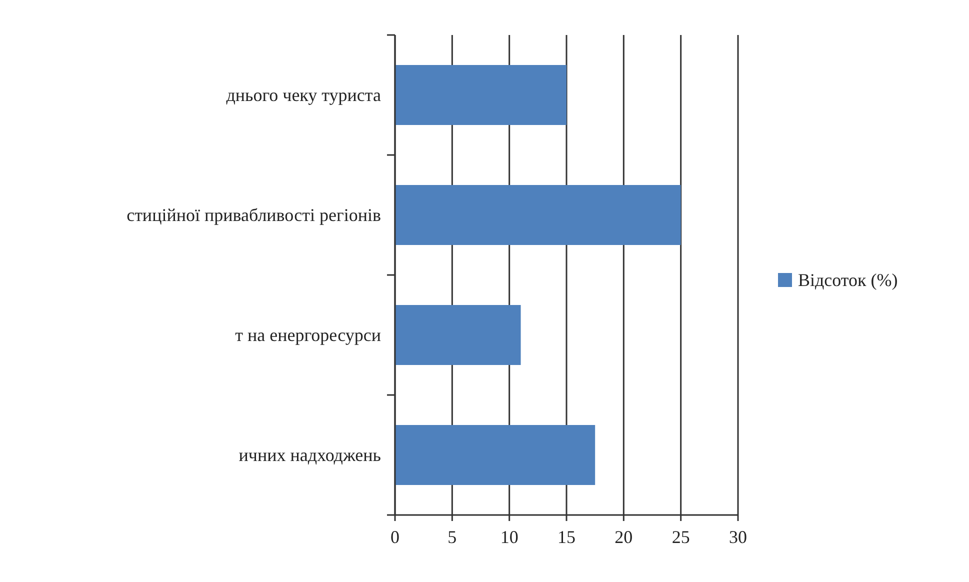 The width and height of the screenshot is (969, 582). What do you see at coordinates (304, 95) in the screenshot?
I see `y-tick-label: днього чеку туриста` at bounding box center [304, 95].